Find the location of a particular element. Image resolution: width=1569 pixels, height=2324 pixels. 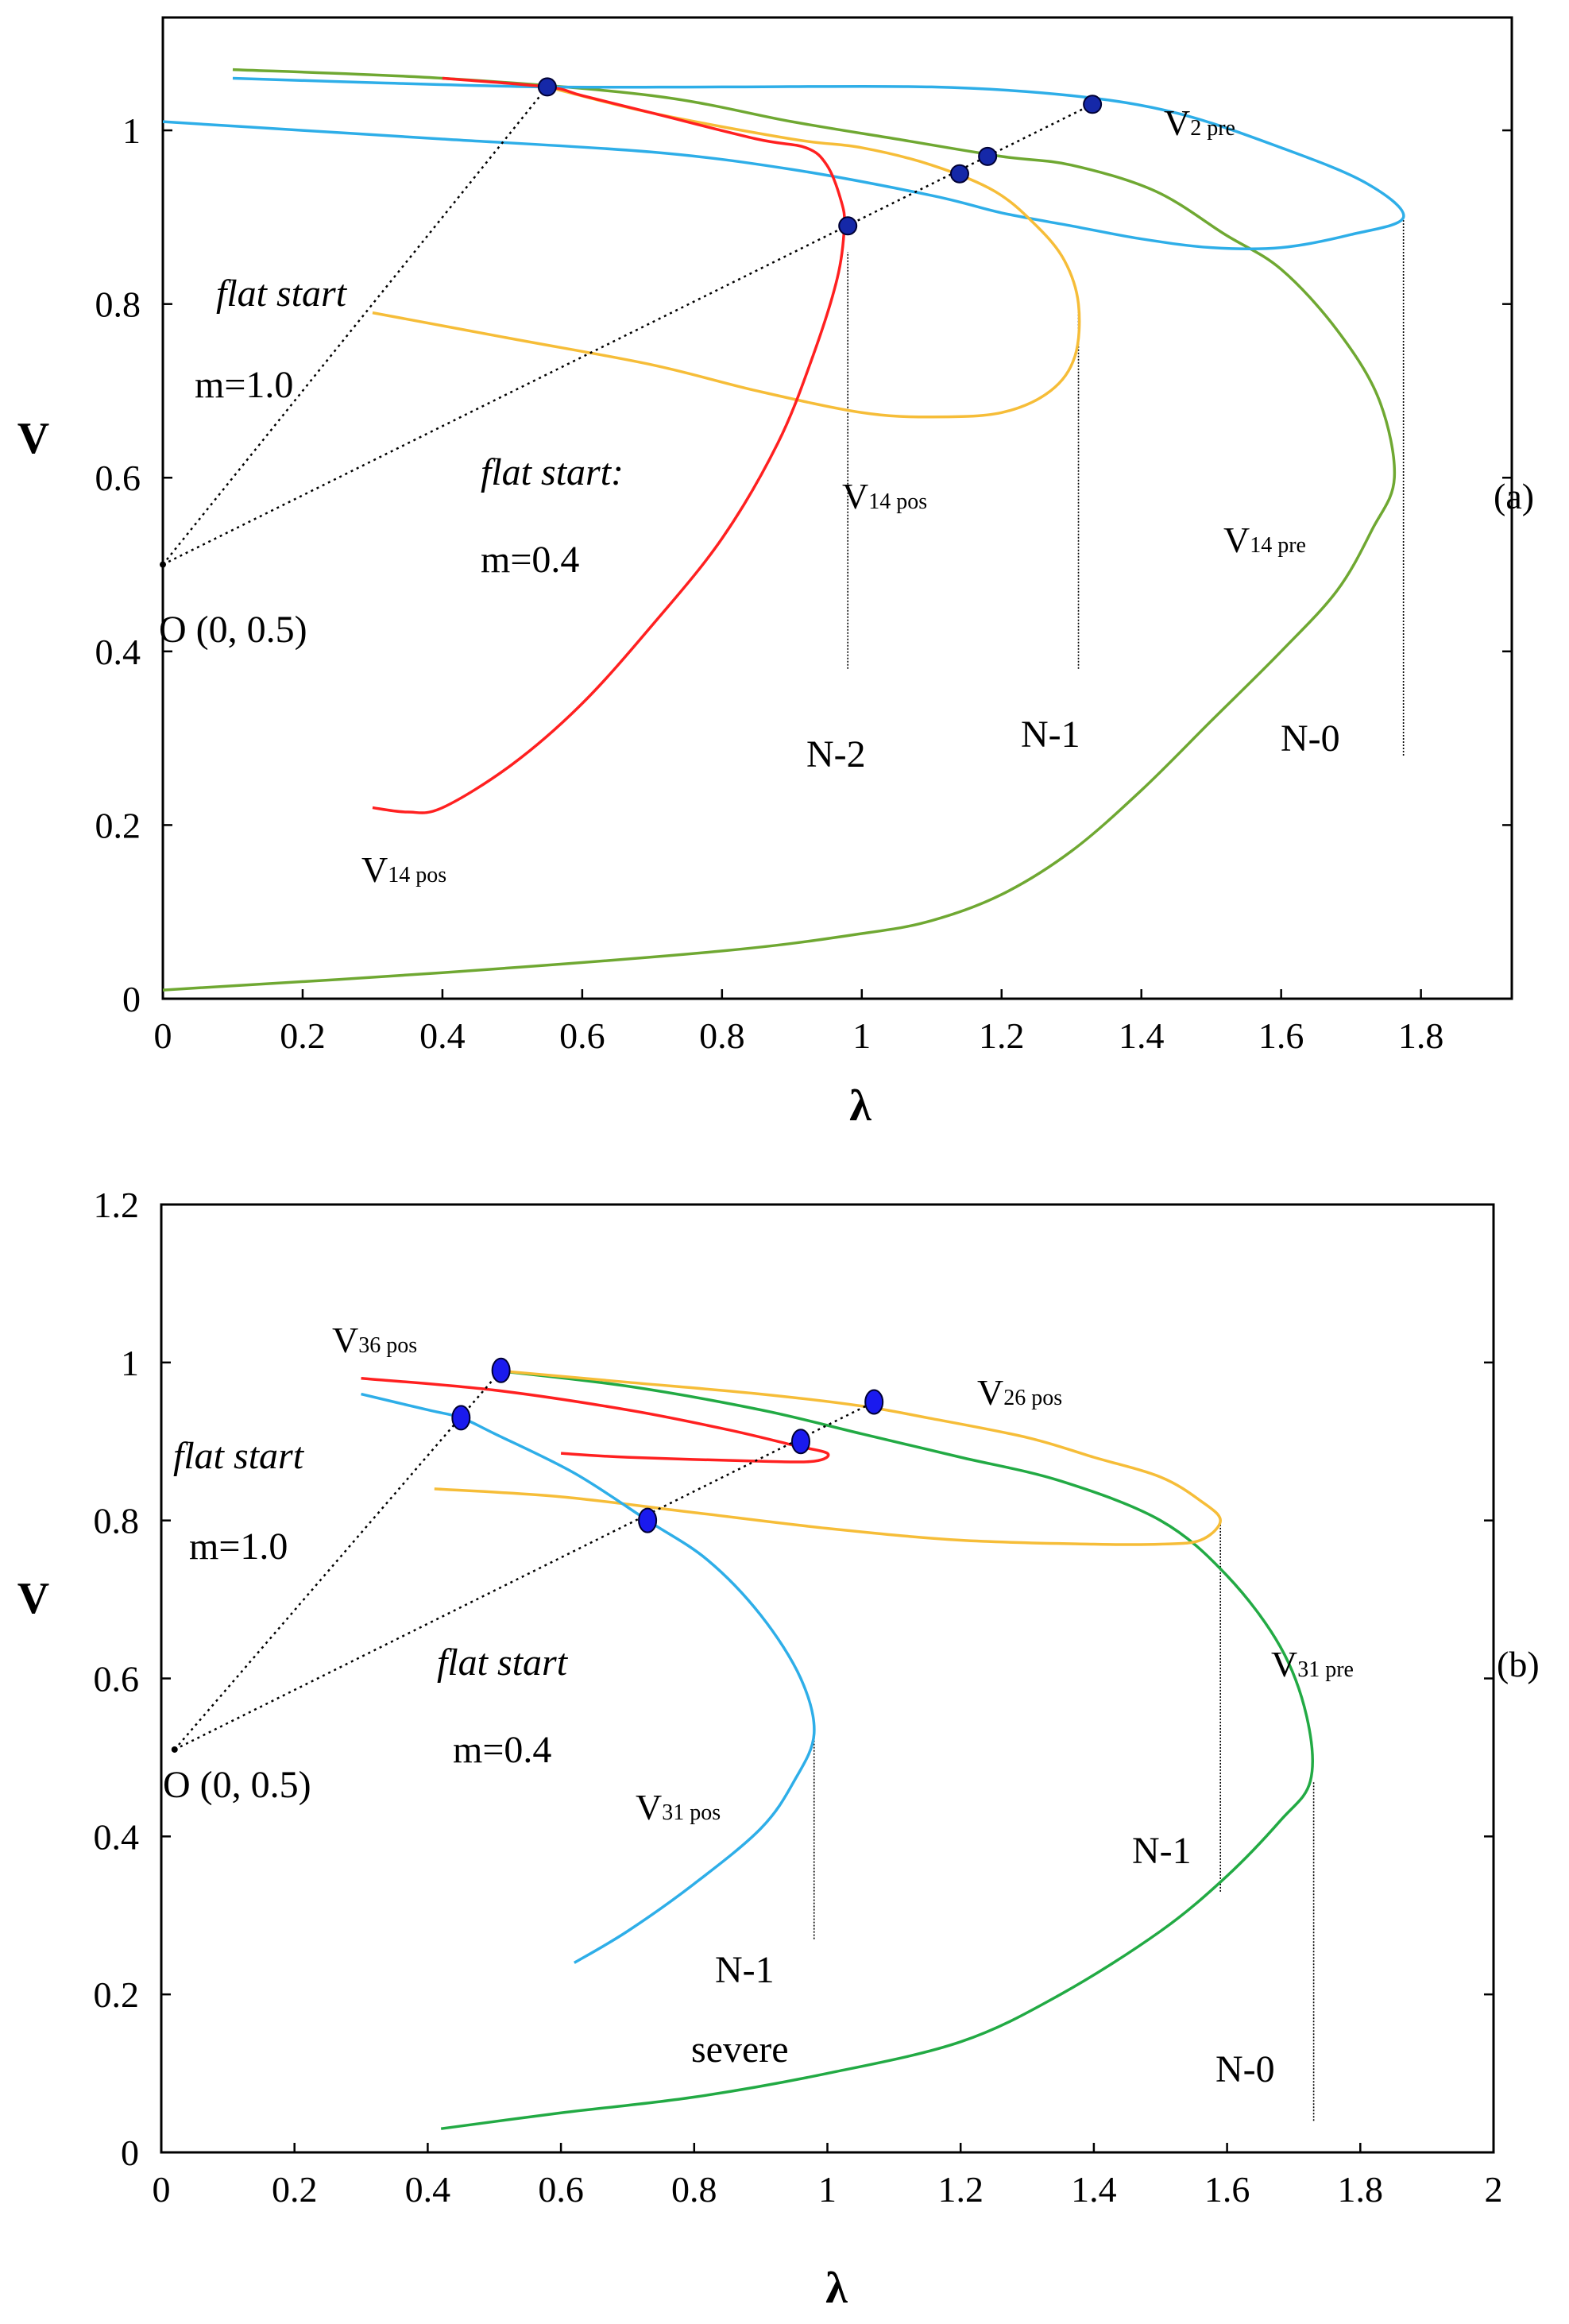

panel-a-x-tick-label: 0.6 is located at coordinates (582, 1035).